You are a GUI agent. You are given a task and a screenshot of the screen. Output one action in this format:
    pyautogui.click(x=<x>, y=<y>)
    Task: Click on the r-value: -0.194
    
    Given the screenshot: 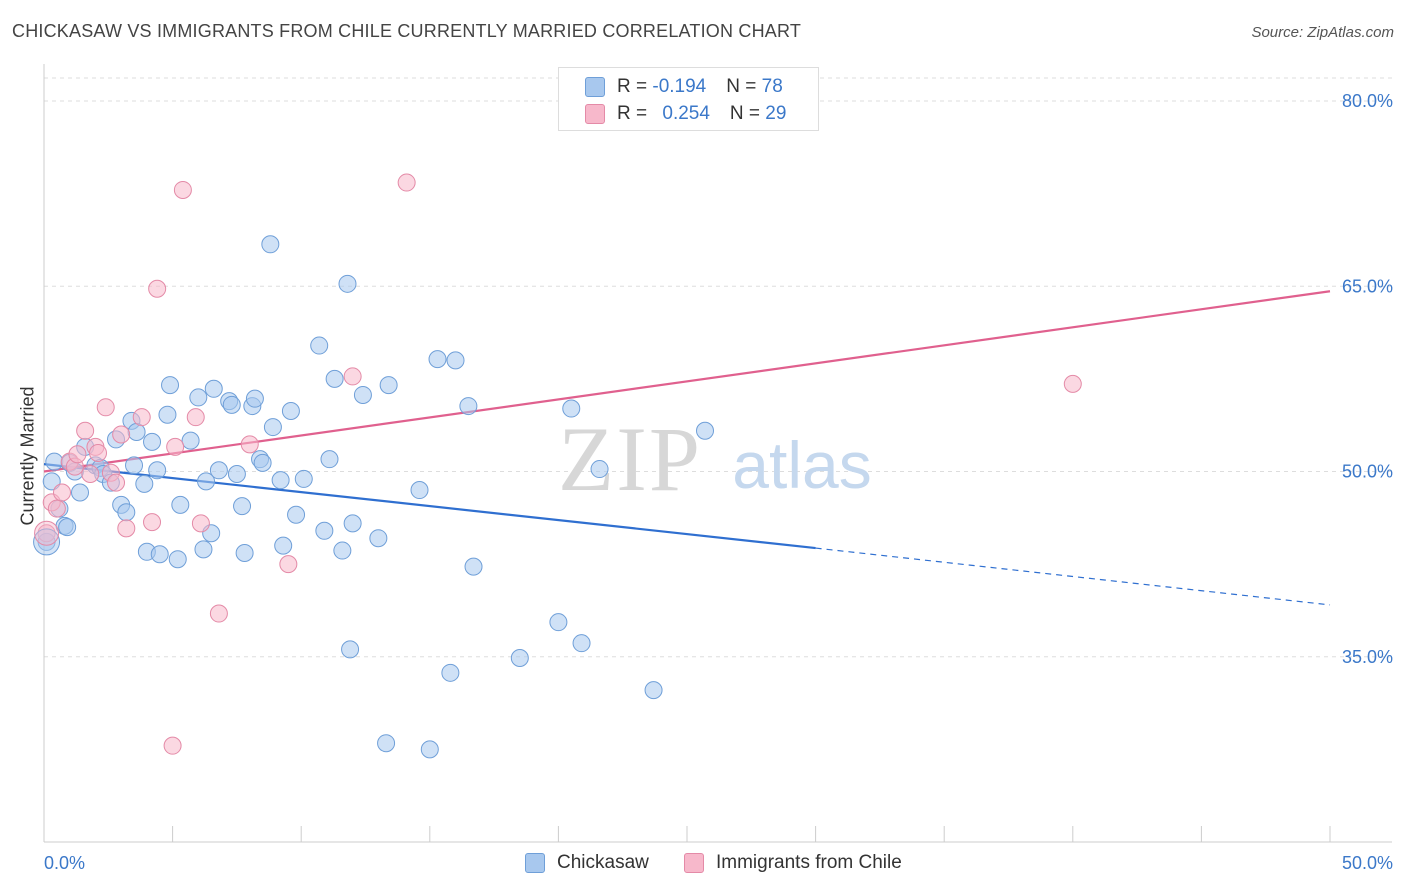 What is the action you would take?
    pyautogui.click(x=679, y=86)
    